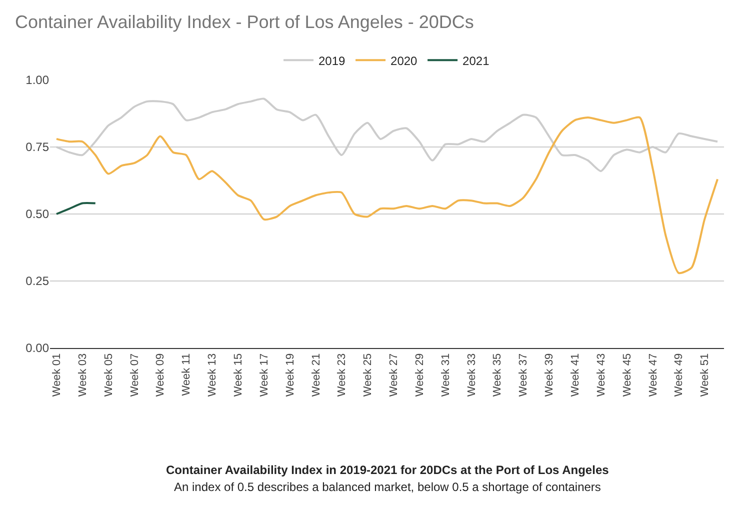 The width and height of the screenshot is (749, 513). I want to click on x-tick-label: Week 03, so click(82, 375).